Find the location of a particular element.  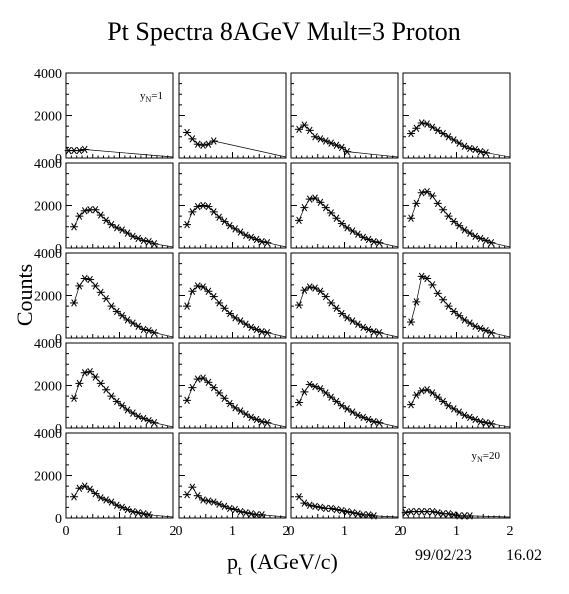

panel-1: 0 2000 4000 yN=1 is located at coordinates (104, 117).